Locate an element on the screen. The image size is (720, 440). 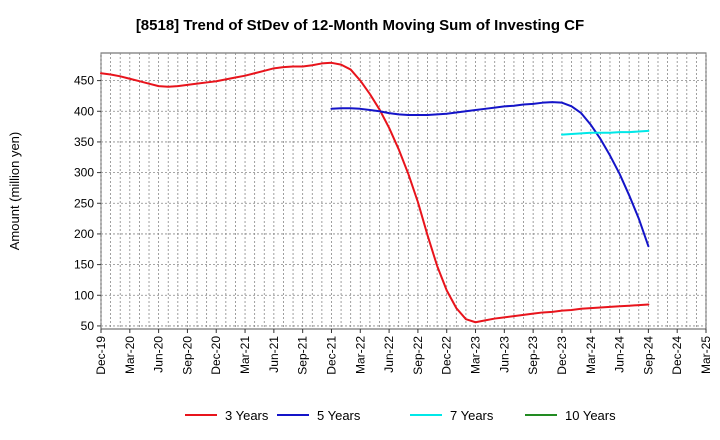
x-tick-label: Mar-25 is located at coordinates (706, 355).